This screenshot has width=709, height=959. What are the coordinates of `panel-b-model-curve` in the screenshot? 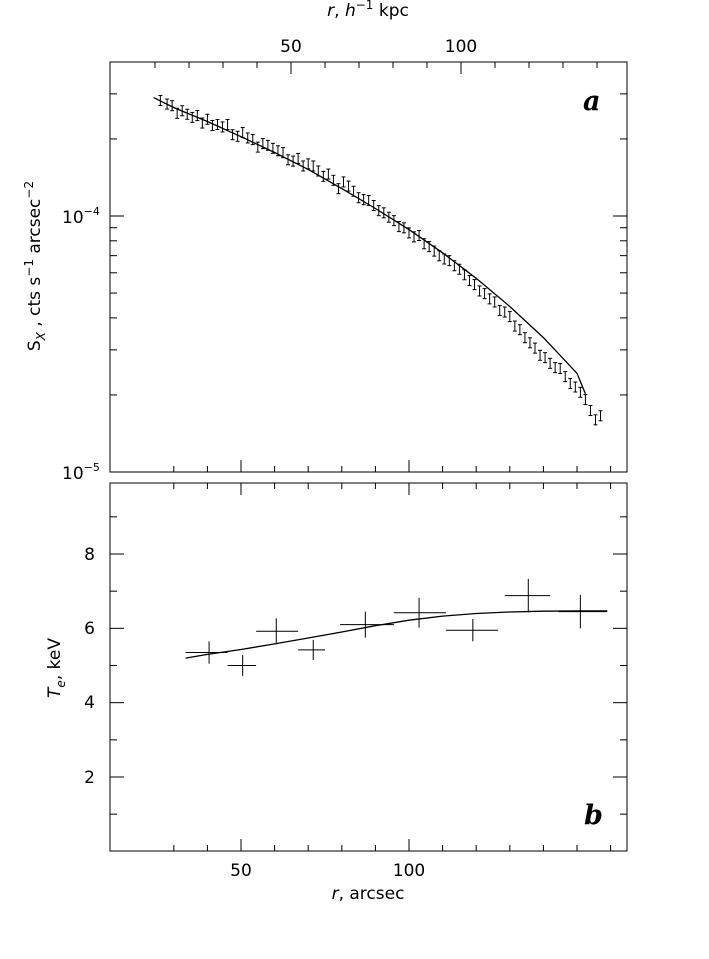 It's located at (396, 634).